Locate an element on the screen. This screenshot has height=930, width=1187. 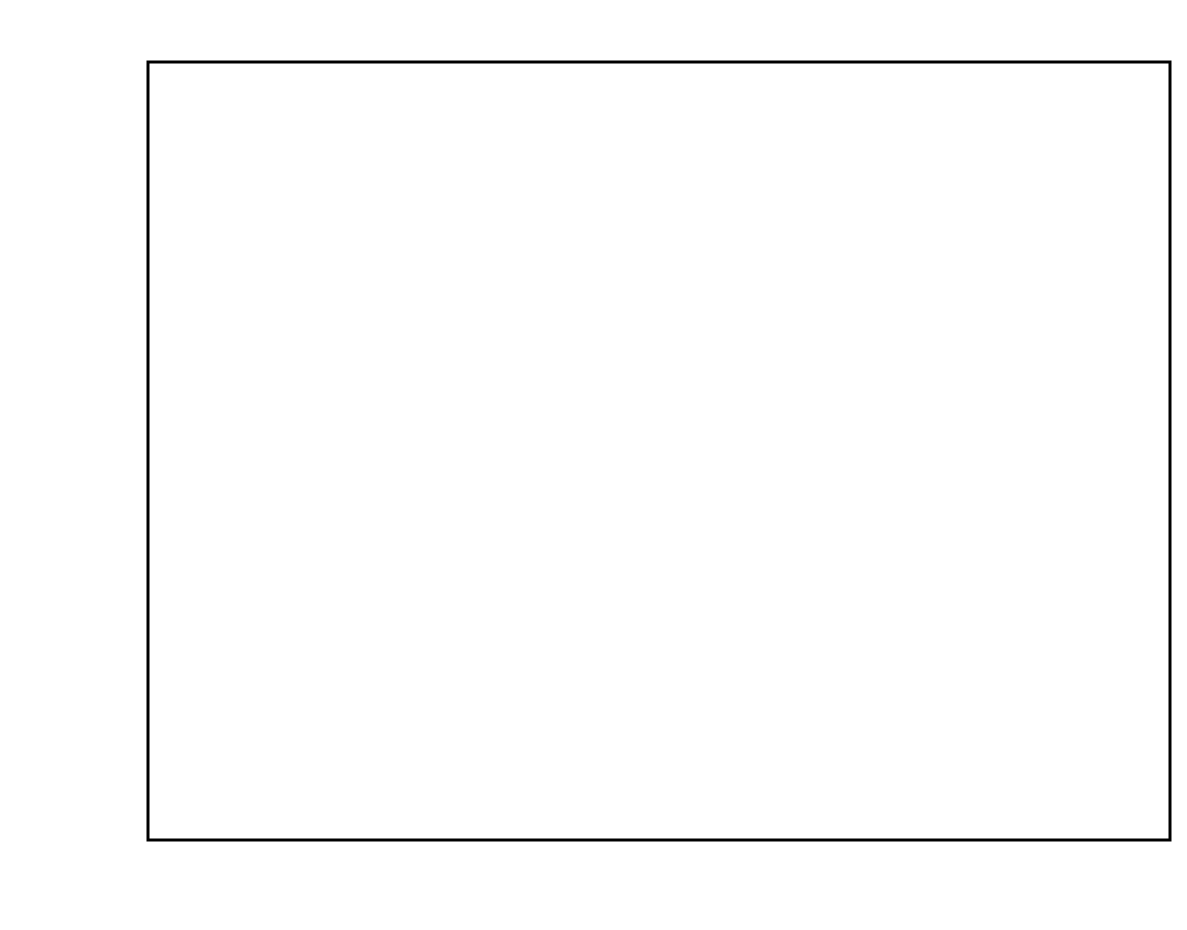
legend-bar is located at coordinates (593, 885).